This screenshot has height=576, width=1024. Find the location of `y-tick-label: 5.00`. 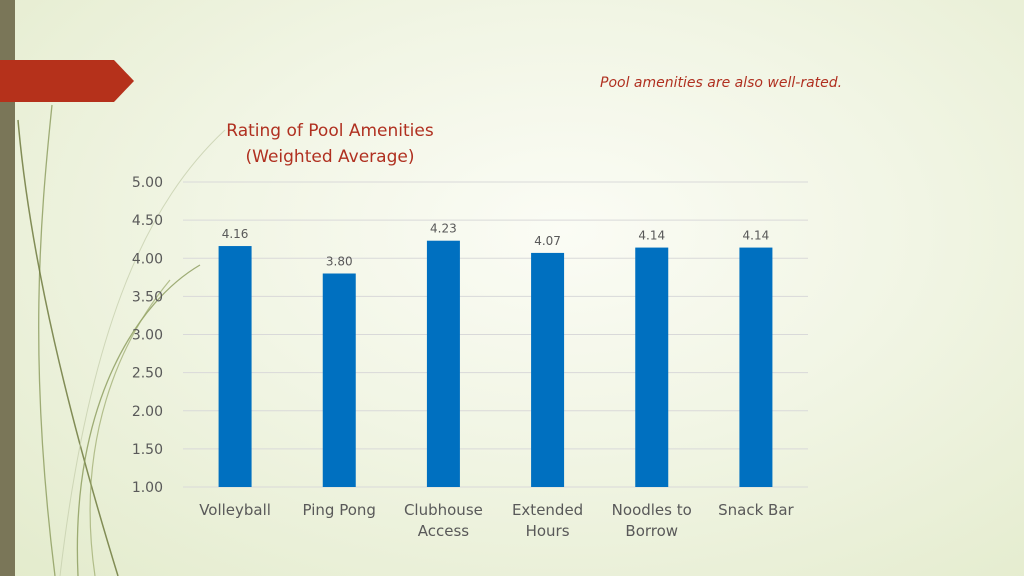

y-tick-label: 5.00 is located at coordinates (147, 183).